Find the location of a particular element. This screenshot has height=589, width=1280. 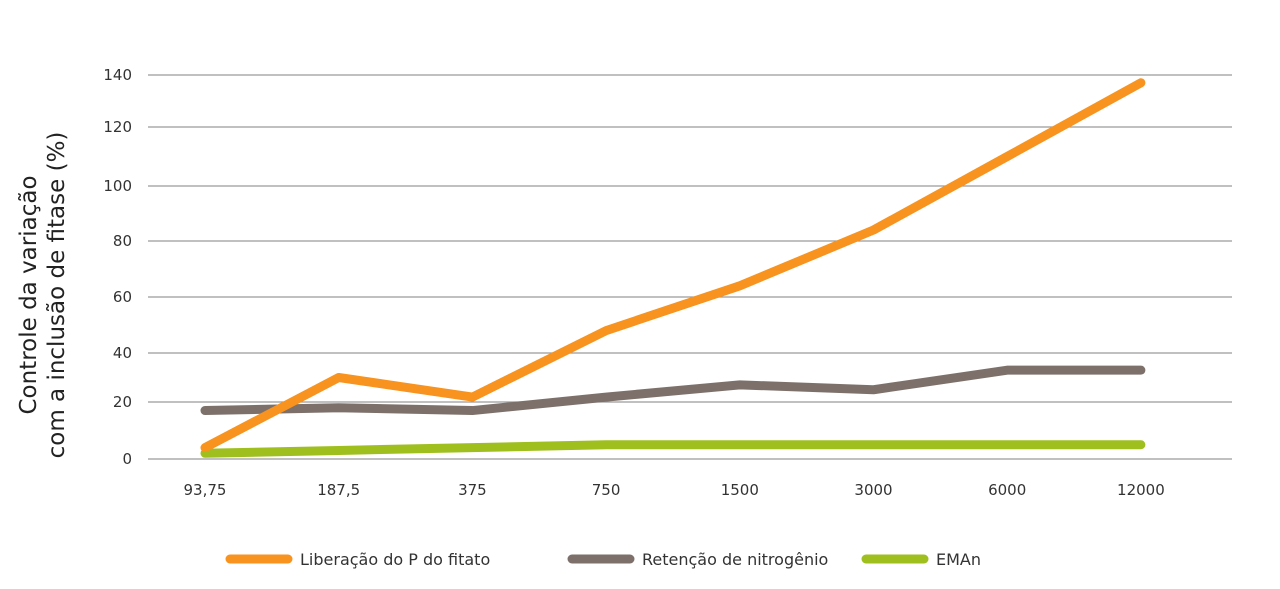

x-tick-label: 3000 is located at coordinates (873, 490).